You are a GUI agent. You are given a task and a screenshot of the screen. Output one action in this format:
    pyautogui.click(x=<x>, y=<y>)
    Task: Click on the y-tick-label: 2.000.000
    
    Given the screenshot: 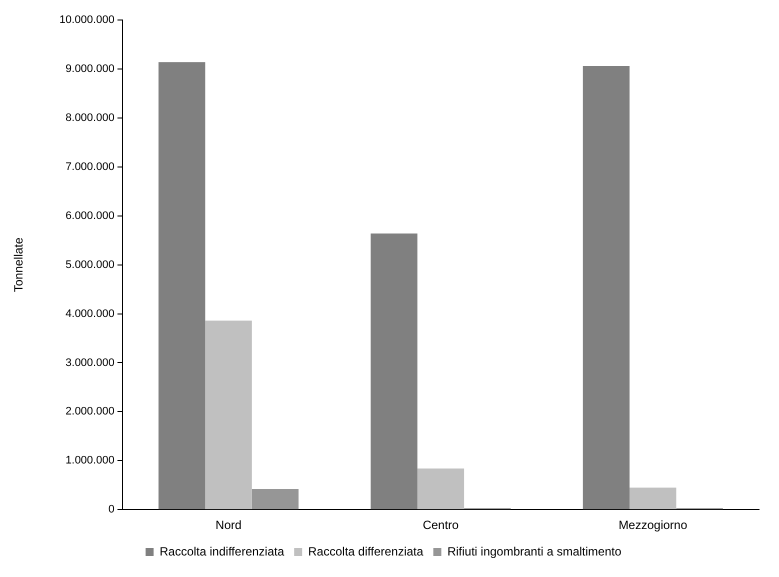 What is the action you would take?
    pyautogui.click(x=90, y=412)
    